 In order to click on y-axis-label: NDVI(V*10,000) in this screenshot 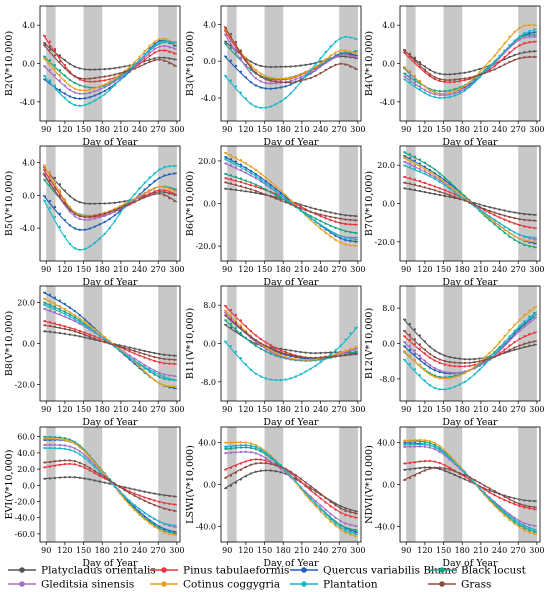, I will do `click(369, 484)`.